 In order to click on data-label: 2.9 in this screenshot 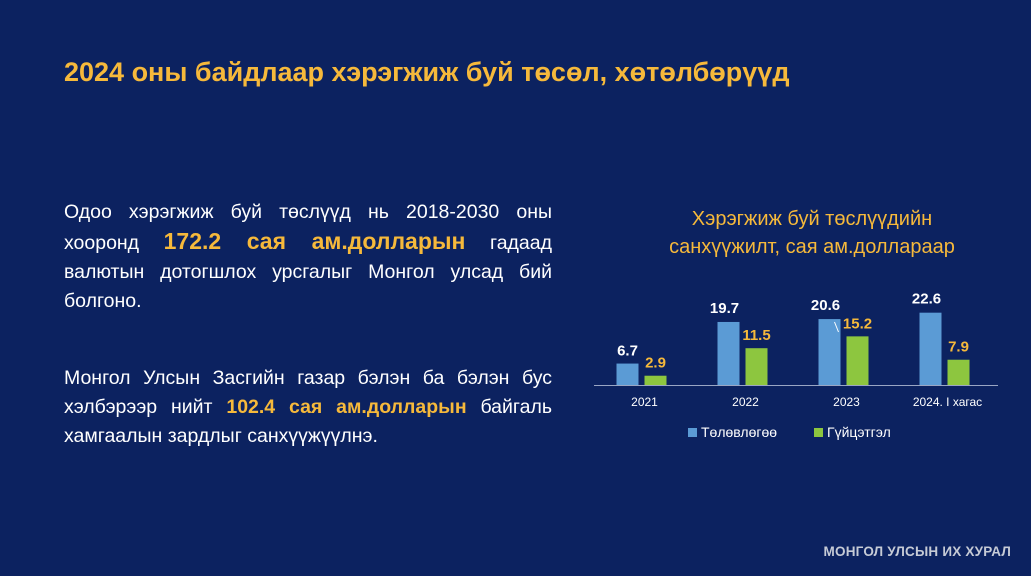, I will do `click(655, 363)`.